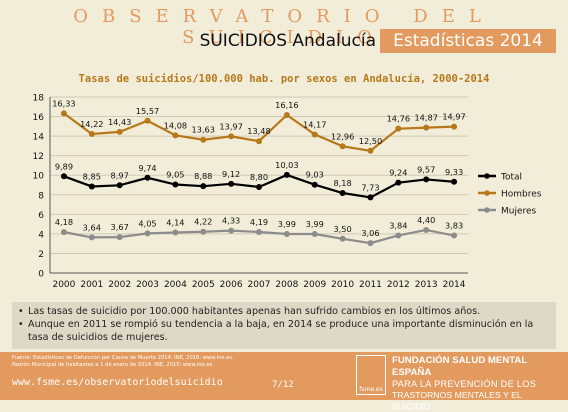  What do you see at coordinates (63, 285) in the screenshot?
I see `x-tick-label: 2000` at bounding box center [63, 285].